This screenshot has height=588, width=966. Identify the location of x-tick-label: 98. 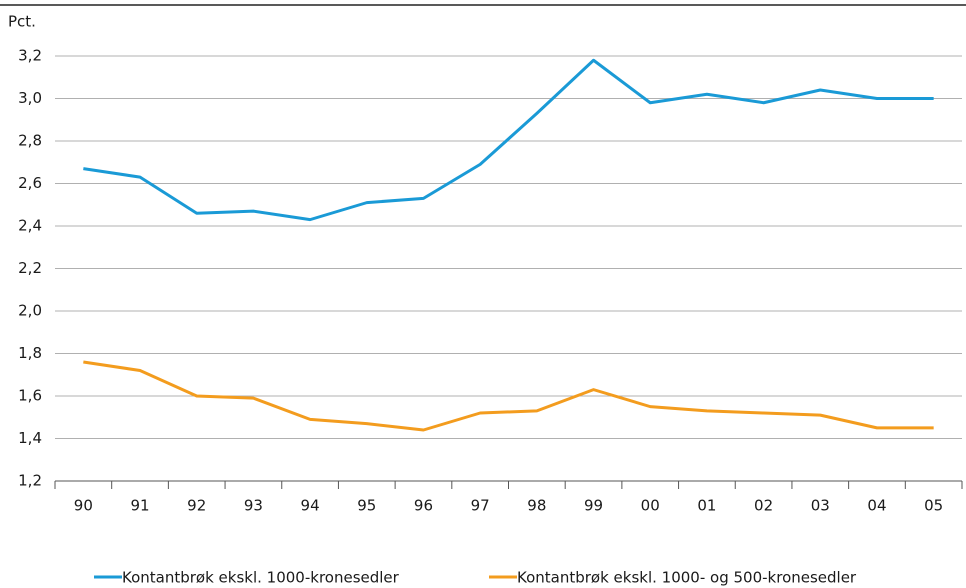
(536, 506).